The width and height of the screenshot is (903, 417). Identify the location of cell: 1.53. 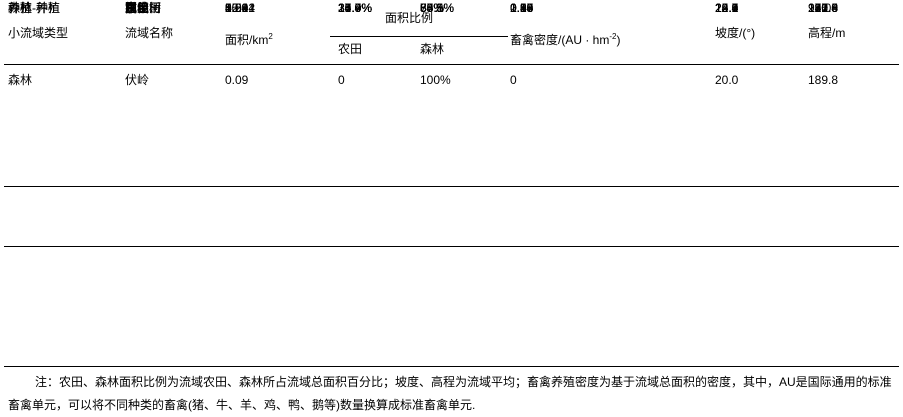
(237, 8).